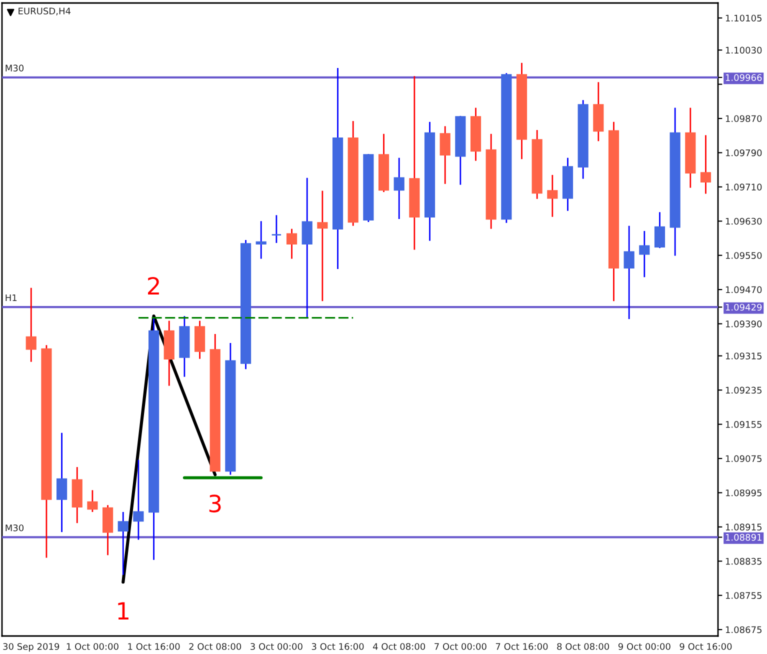  I want to click on x-tick-label: 8 Oct 08:00, so click(583, 646).